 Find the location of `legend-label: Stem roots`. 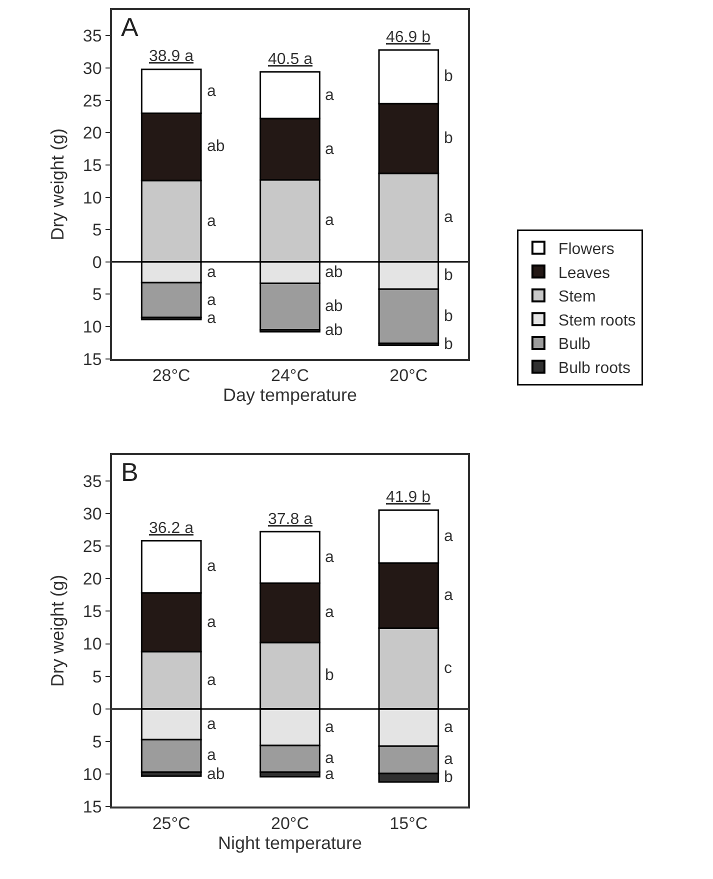

legend-label: Stem roots is located at coordinates (597, 321).